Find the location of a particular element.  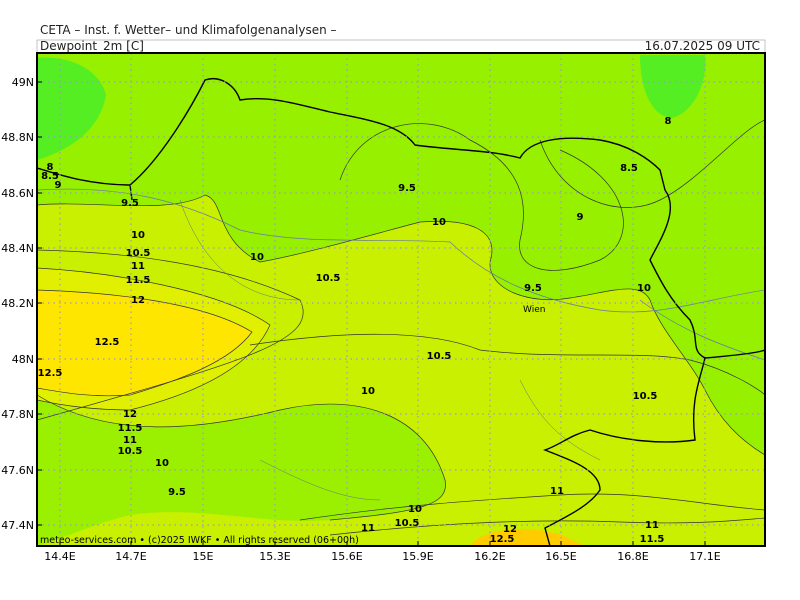

latitude-label: 47.4N is located at coordinates (17, 525).